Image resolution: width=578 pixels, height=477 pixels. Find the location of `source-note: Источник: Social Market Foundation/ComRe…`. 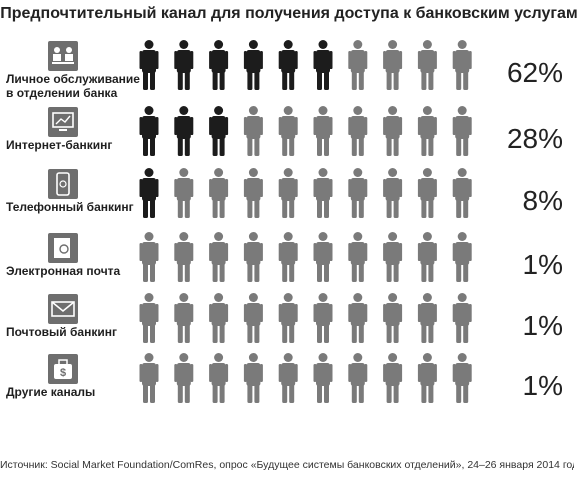

source-note: Источник: Social Market Foundation/ComRe… is located at coordinates (287, 465).